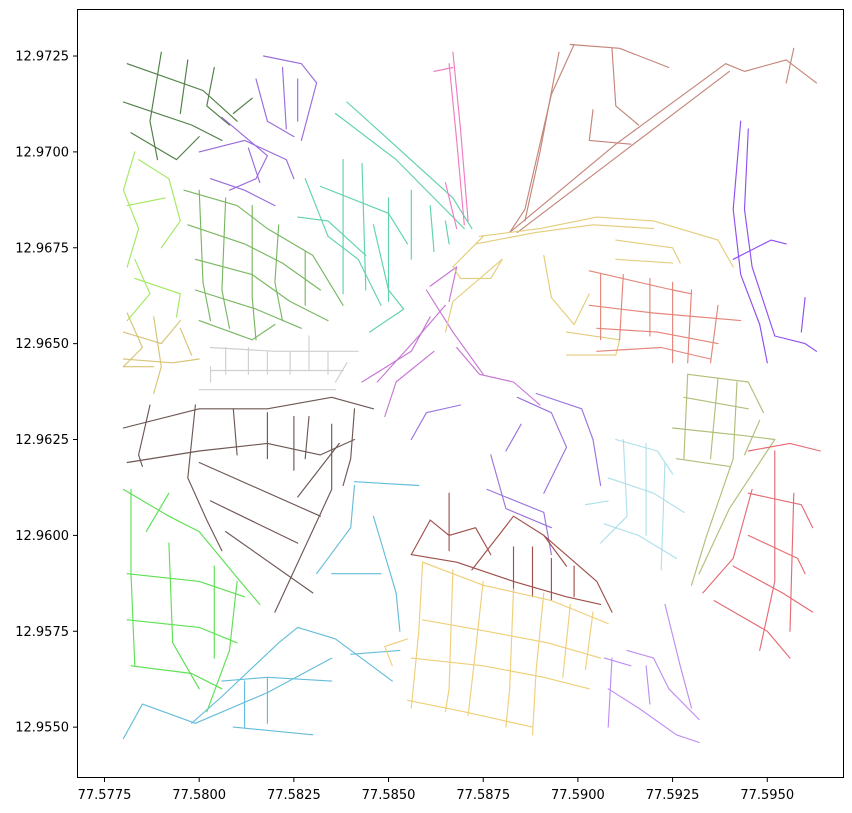  I want to click on y-tick-label: 12.9675, so click(42, 248).